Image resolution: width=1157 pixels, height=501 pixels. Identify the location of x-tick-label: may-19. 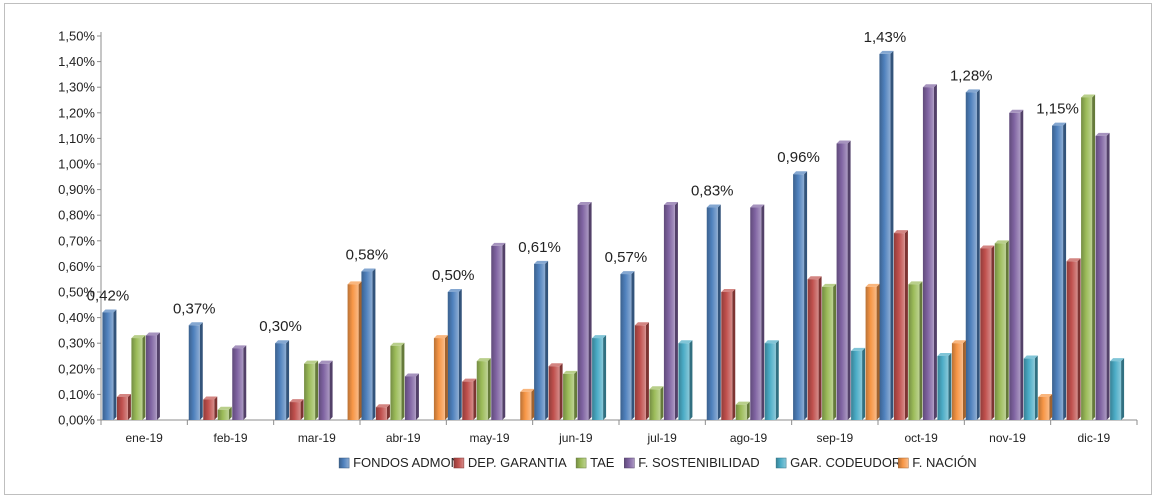
(489, 438).